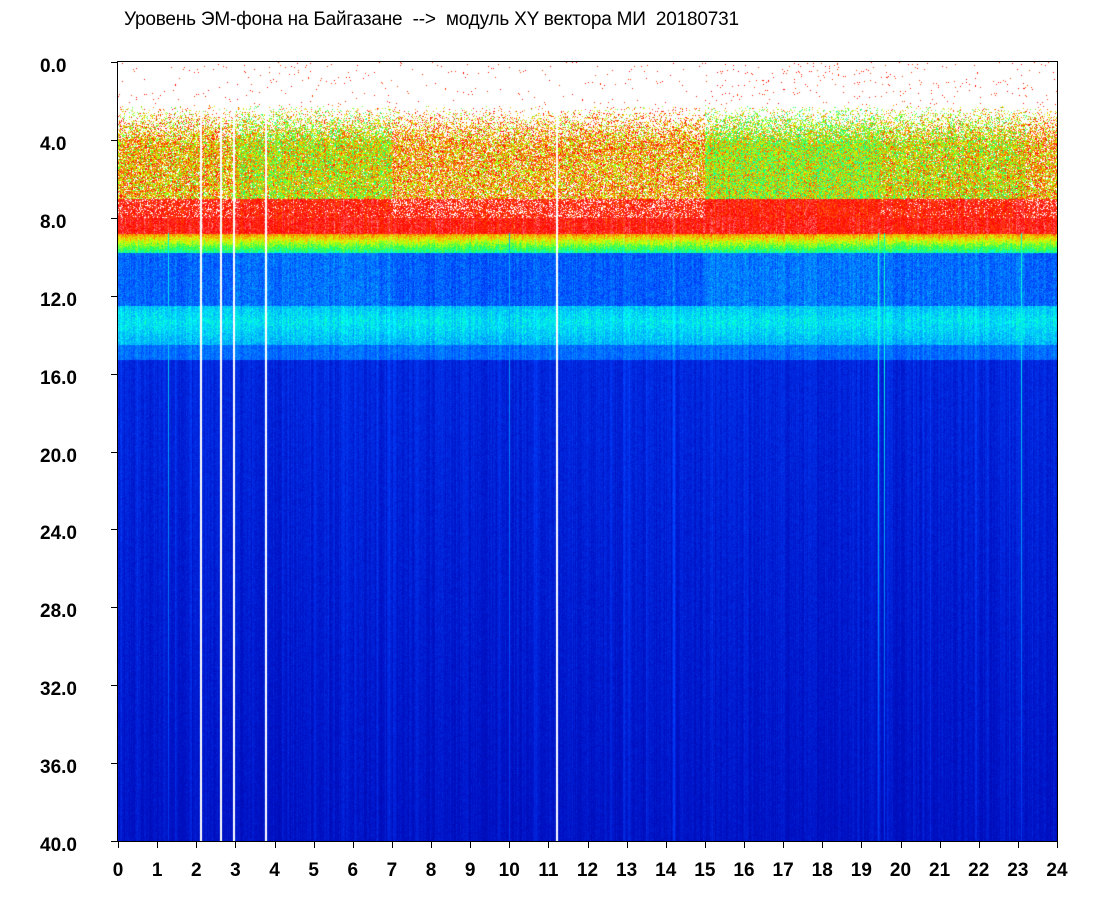  What do you see at coordinates (1057, 870) in the screenshot?
I see `x-tick-label: 24` at bounding box center [1057, 870].